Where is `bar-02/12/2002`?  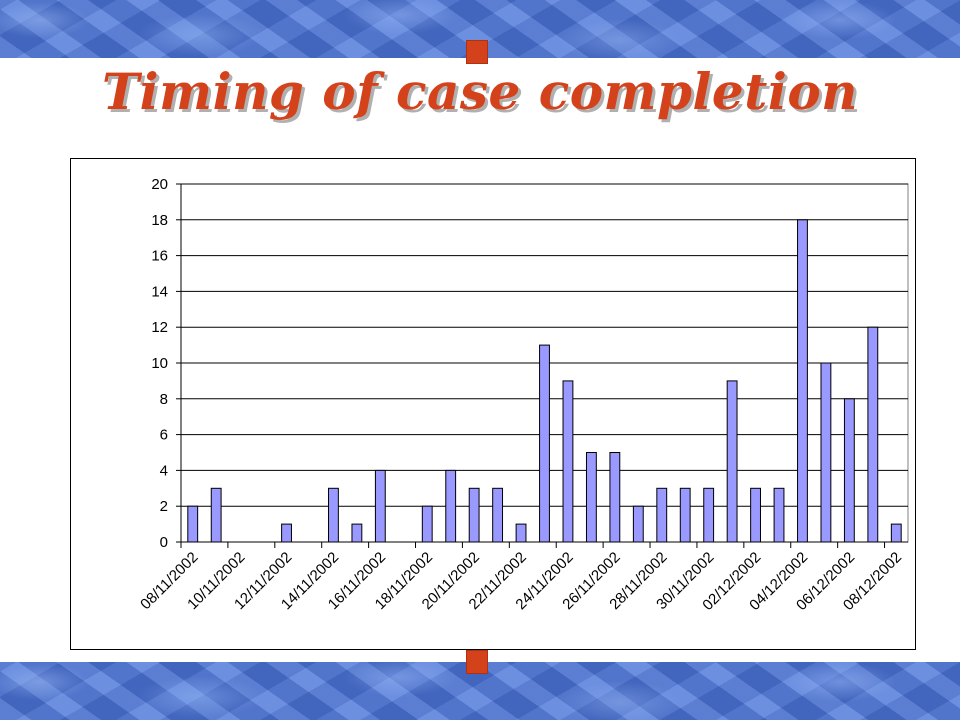
bar-02/12/2002 is located at coordinates (755, 515).